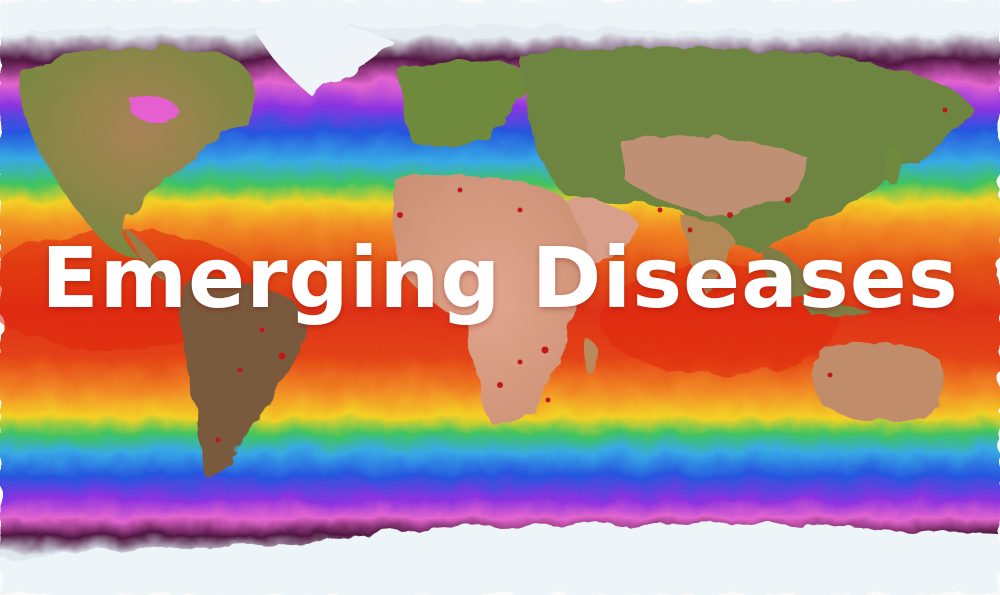 This screenshot has width=1000, height=595. I want to click on south-america, so click(242, 379).